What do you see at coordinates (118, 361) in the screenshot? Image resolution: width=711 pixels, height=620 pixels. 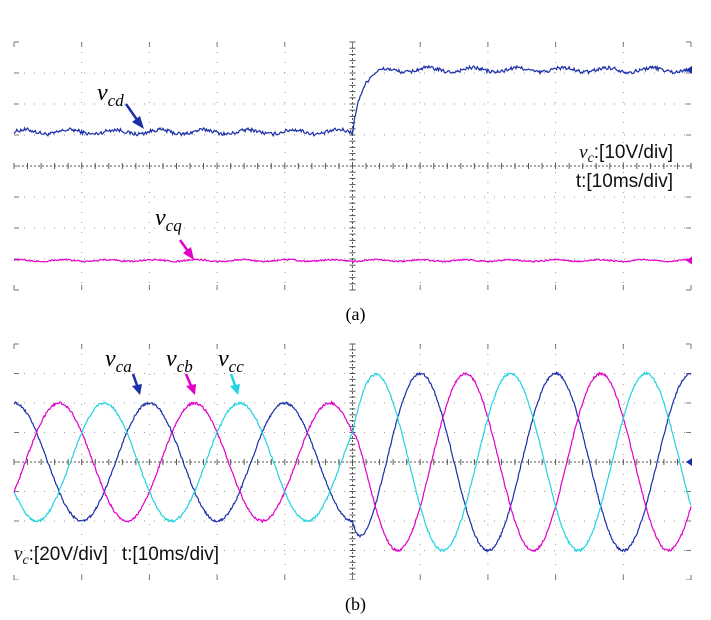 I see `vca-label: vca` at bounding box center [118, 361].